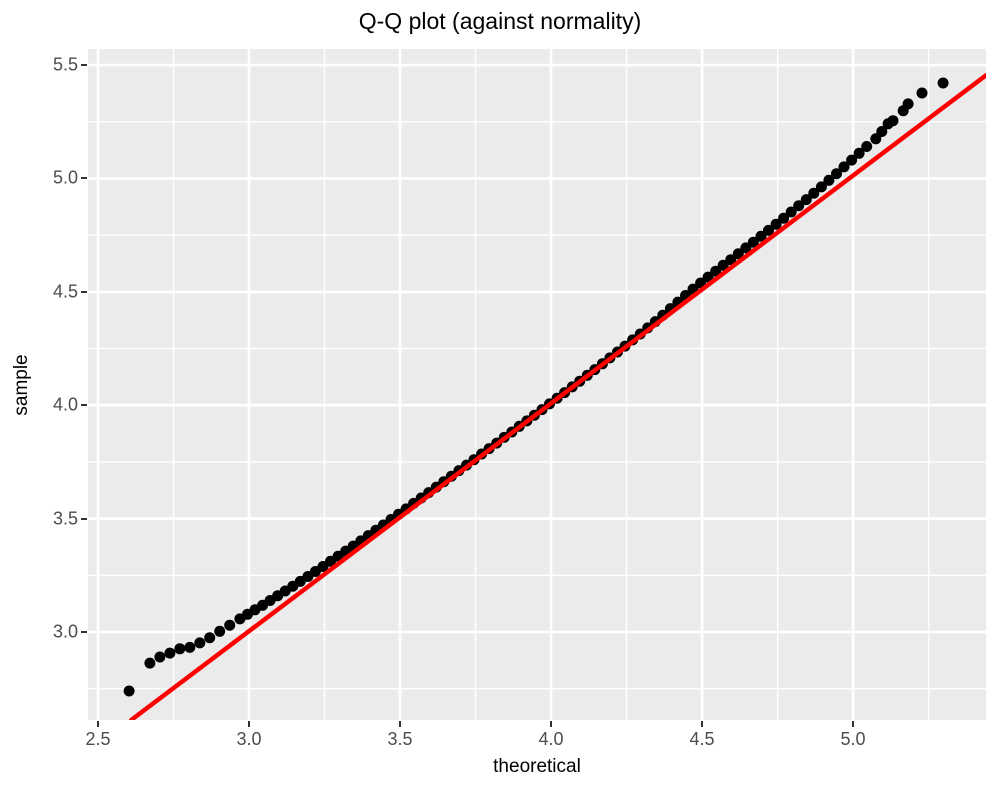 The width and height of the screenshot is (1000, 800). I want to click on y-tick-label: 4.5, so click(65, 291).